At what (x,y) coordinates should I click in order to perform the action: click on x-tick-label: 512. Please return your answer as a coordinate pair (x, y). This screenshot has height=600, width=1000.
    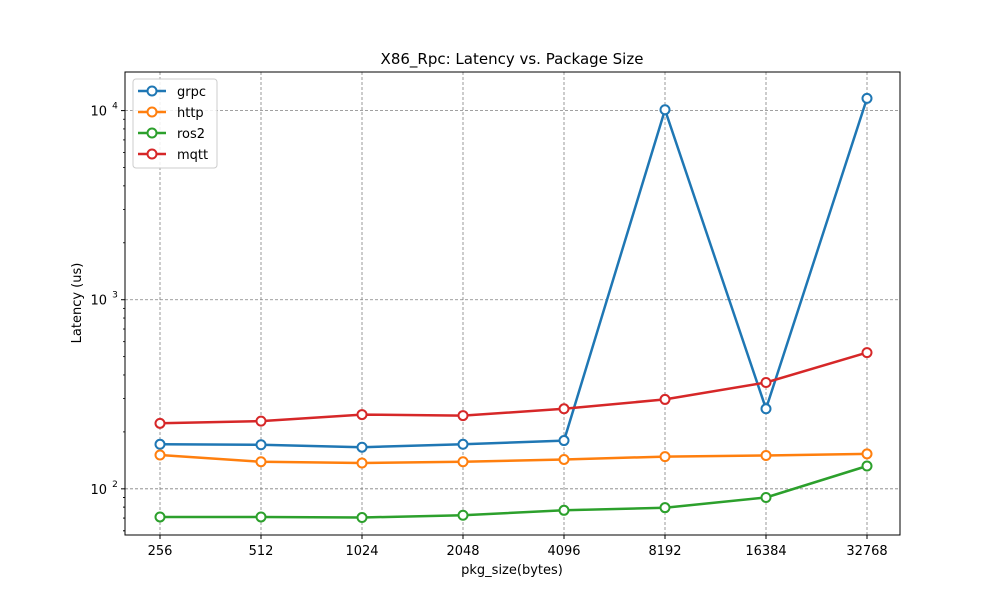
    Looking at the image, I should click on (261, 551).